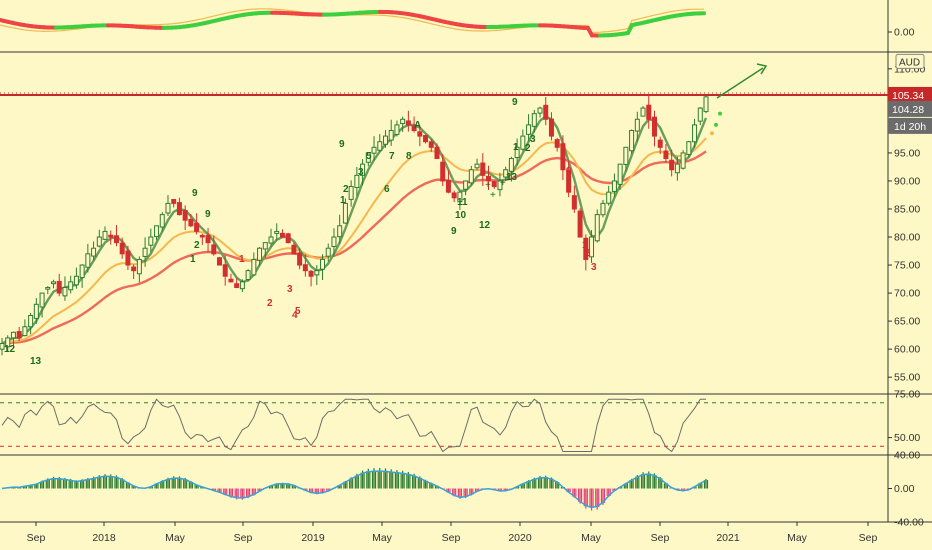 The width and height of the screenshot is (932, 550). Describe the element at coordinates (197, 245) in the screenshot. I see `td-label-green: 2` at that location.